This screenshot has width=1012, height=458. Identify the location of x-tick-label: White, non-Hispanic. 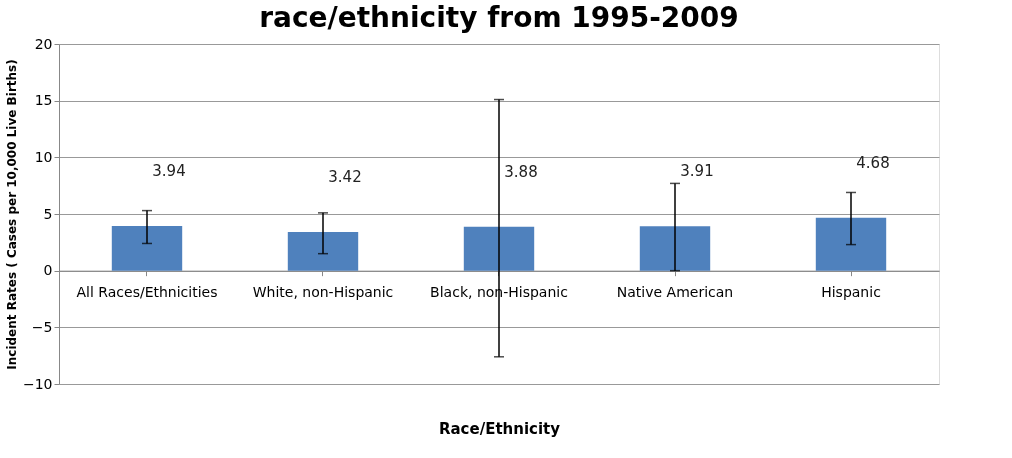
(323, 292).